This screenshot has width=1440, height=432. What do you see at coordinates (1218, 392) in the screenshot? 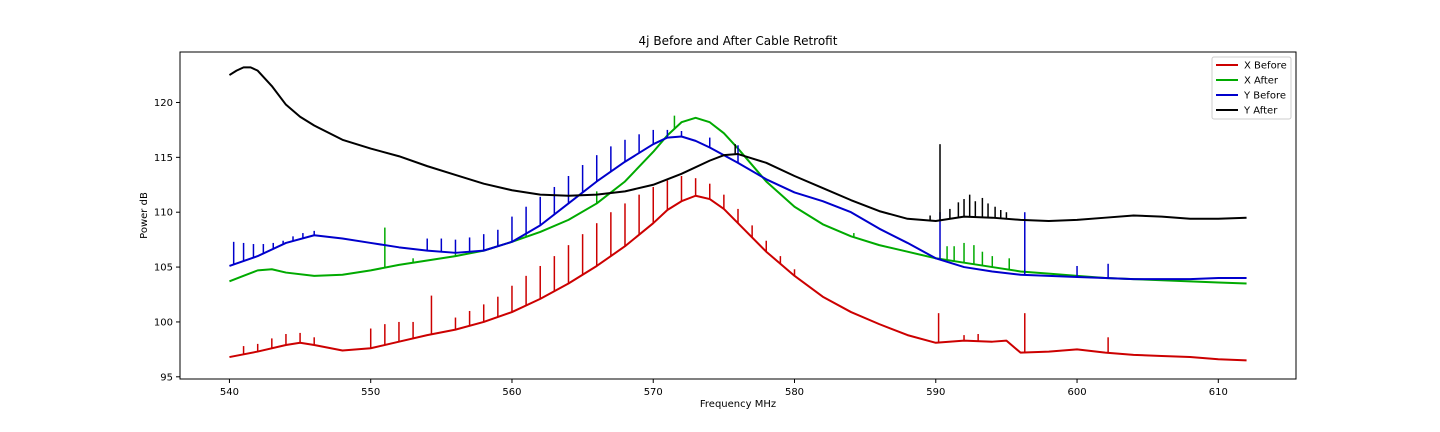
I see `x-tick-label: 610` at bounding box center [1218, 392].